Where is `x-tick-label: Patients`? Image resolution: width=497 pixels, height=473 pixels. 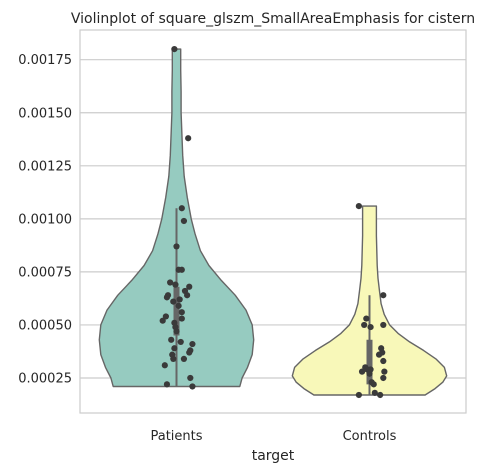
x-tick-label: Patients is located at coordinates (176, 436).